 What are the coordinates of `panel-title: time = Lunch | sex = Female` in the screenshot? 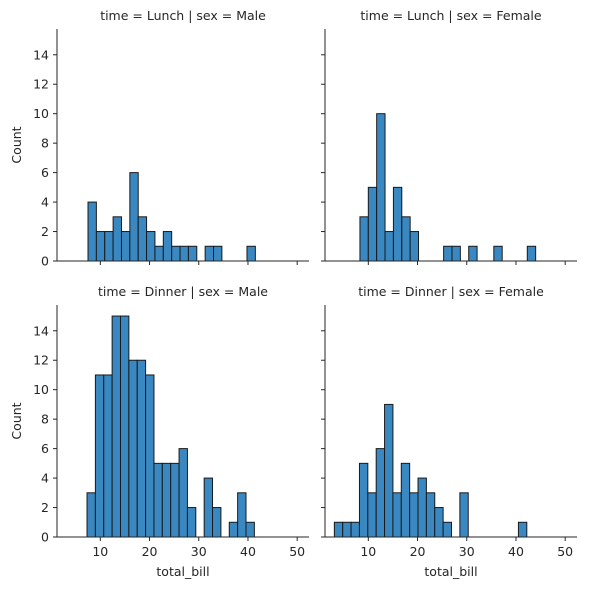 It's located at (451, 15).